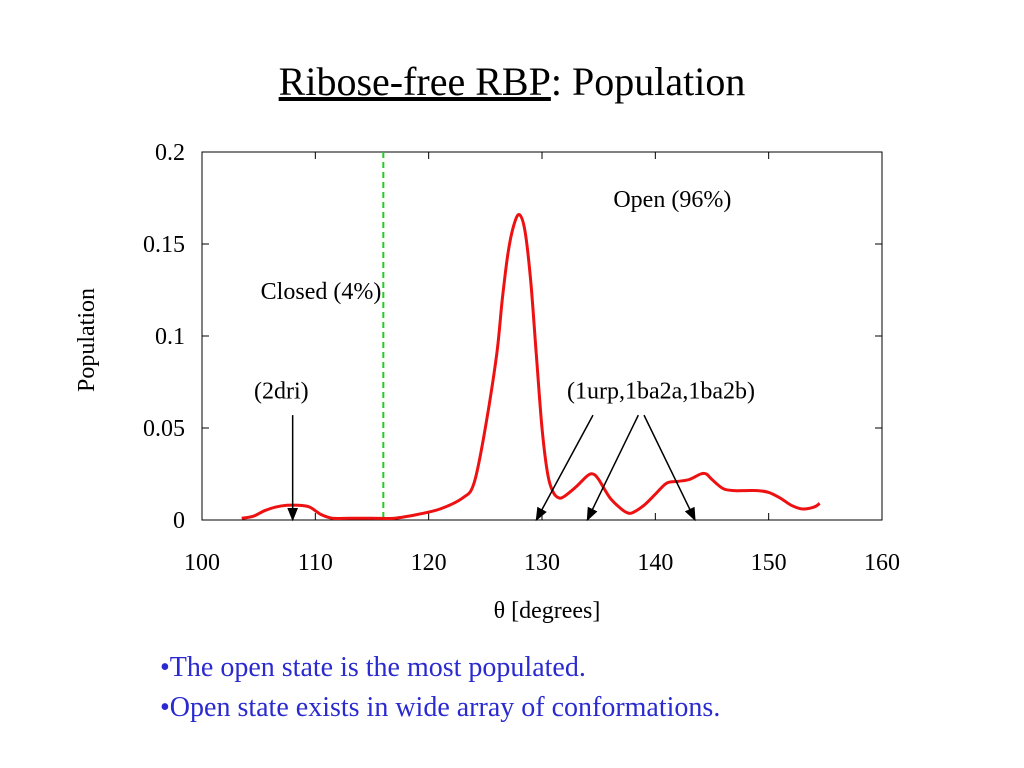 The image size is (1024, 768). What do you see at coordinates (164, 245) in the screenshot?
I see `y-tick-label: 0.15` at bounding box center [164, 245].